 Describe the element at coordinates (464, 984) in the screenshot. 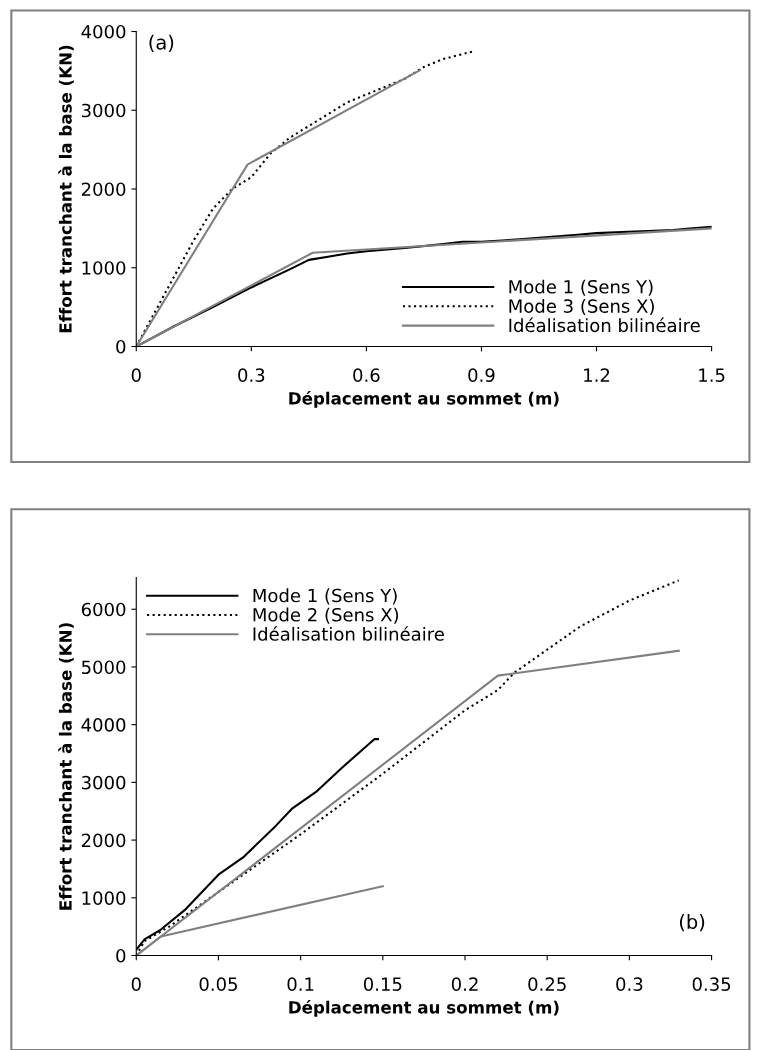

I see `x-tick-label: 0.2` at that location.